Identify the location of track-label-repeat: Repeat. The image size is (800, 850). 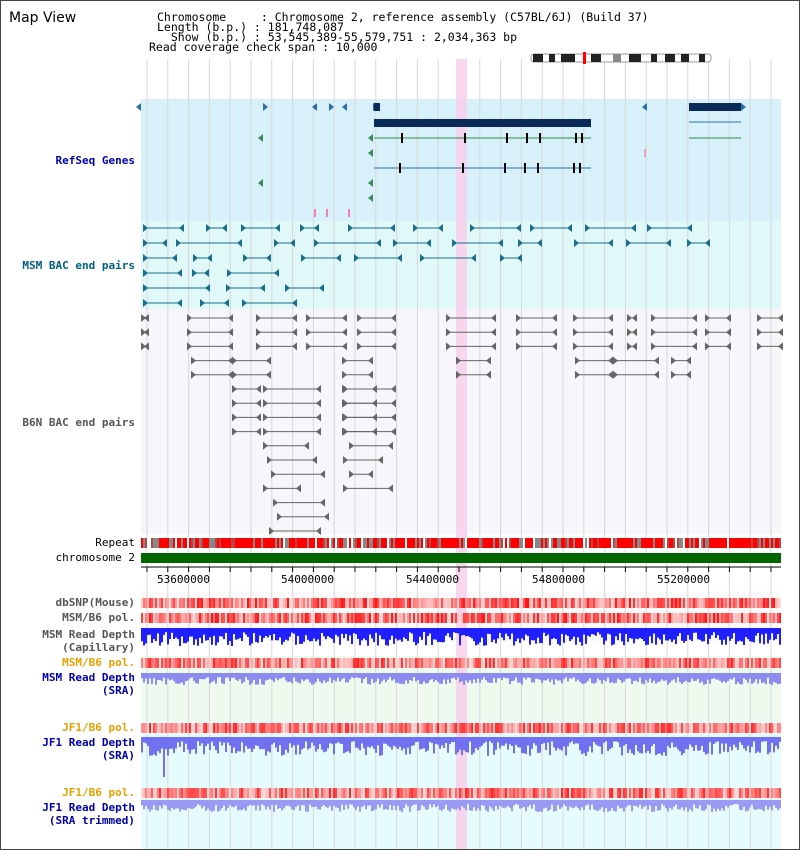
(115, 542).